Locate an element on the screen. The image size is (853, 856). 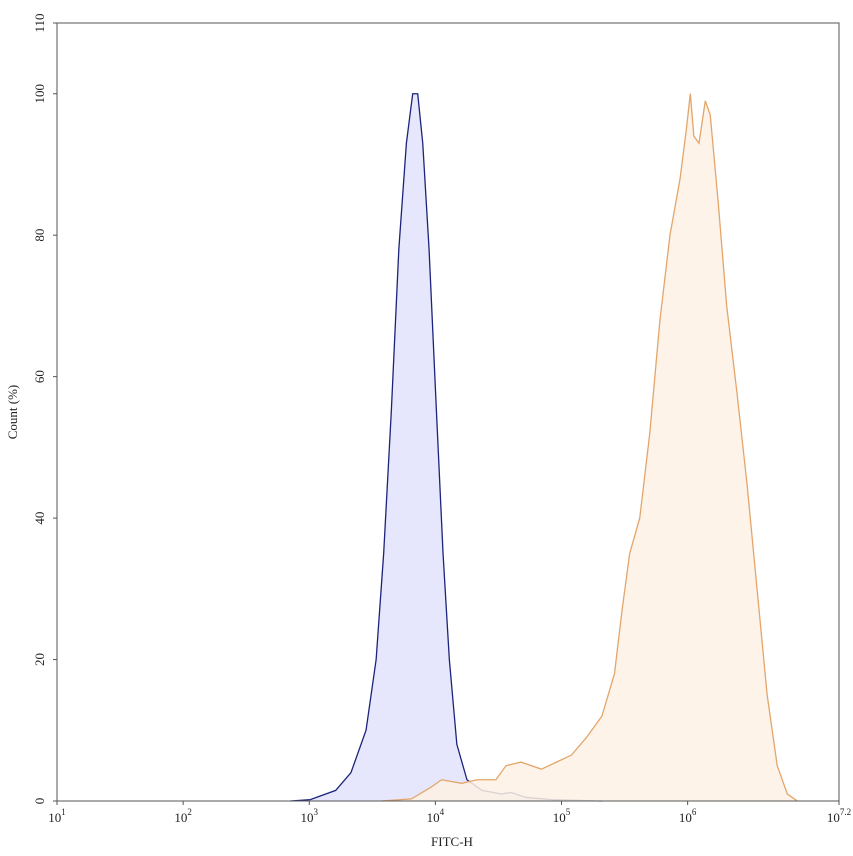
x-tick-label: 10⁴ is located at coordinates (436, 816).